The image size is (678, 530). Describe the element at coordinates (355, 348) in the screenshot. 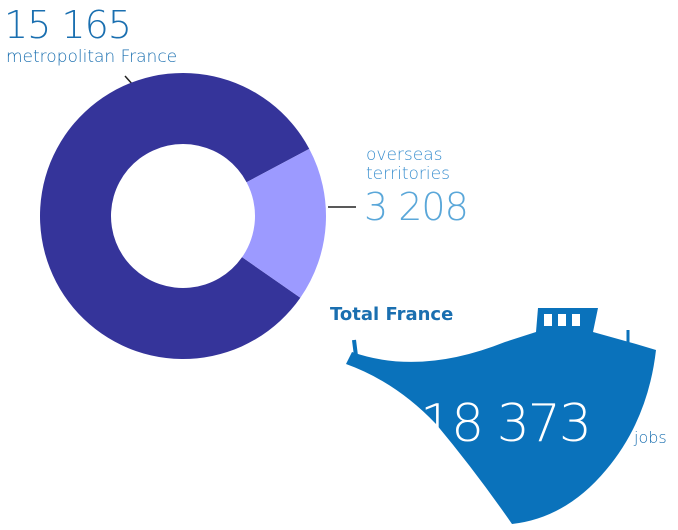

I see `boat-mast` at that location.